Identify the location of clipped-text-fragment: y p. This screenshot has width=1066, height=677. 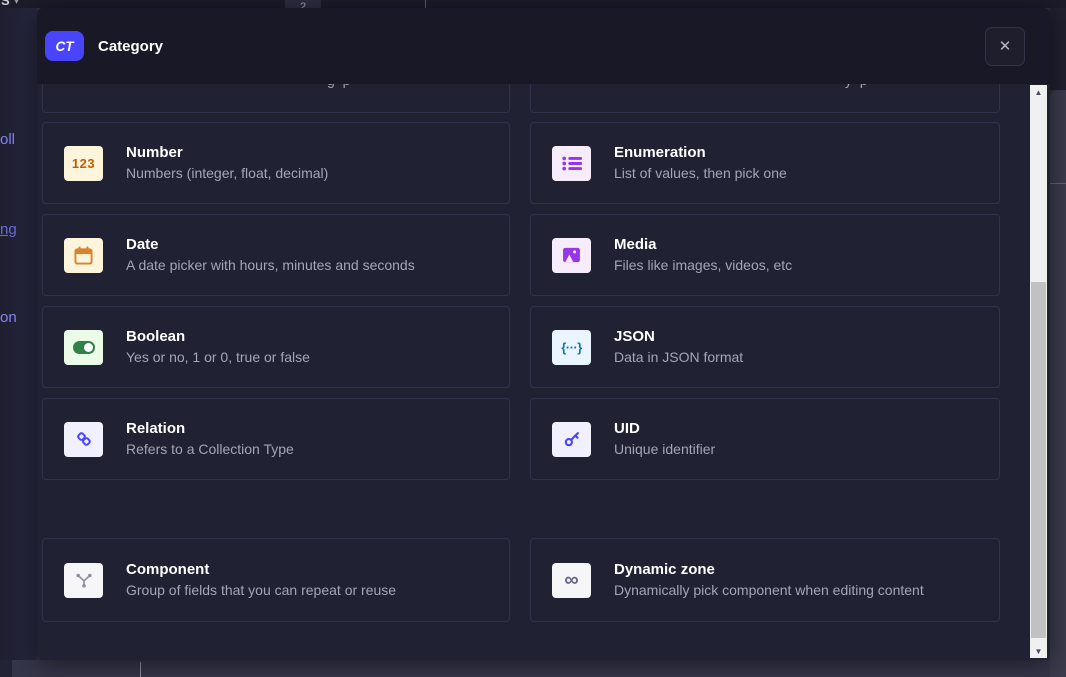
(857, 86).